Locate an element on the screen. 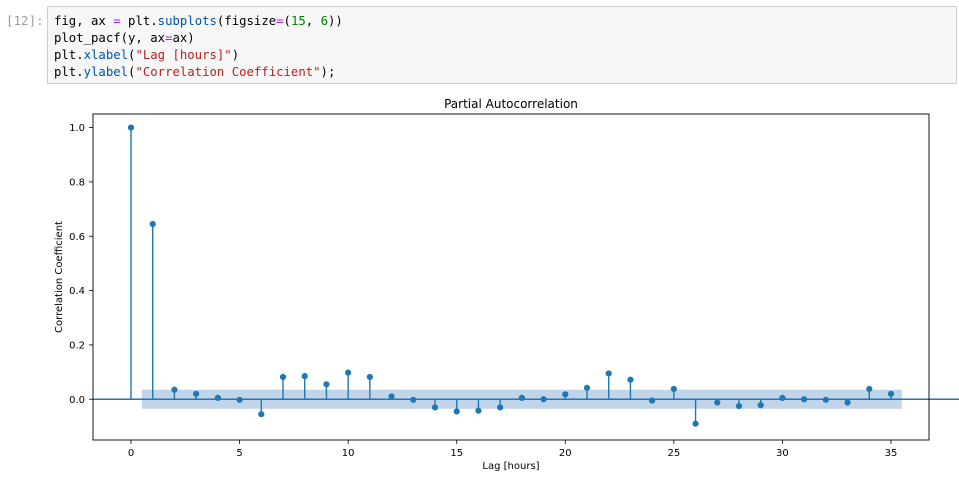  x-tick-label: 35 is located at coordinates (891, 453).